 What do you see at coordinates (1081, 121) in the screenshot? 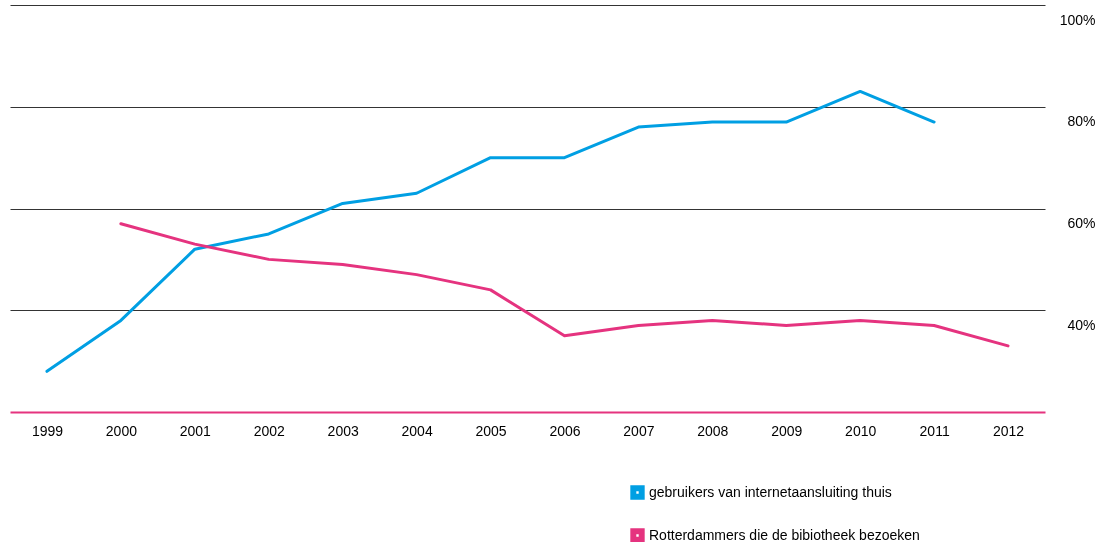
I see `y-tick-label: 80%` at bounding box center [1081, 121].